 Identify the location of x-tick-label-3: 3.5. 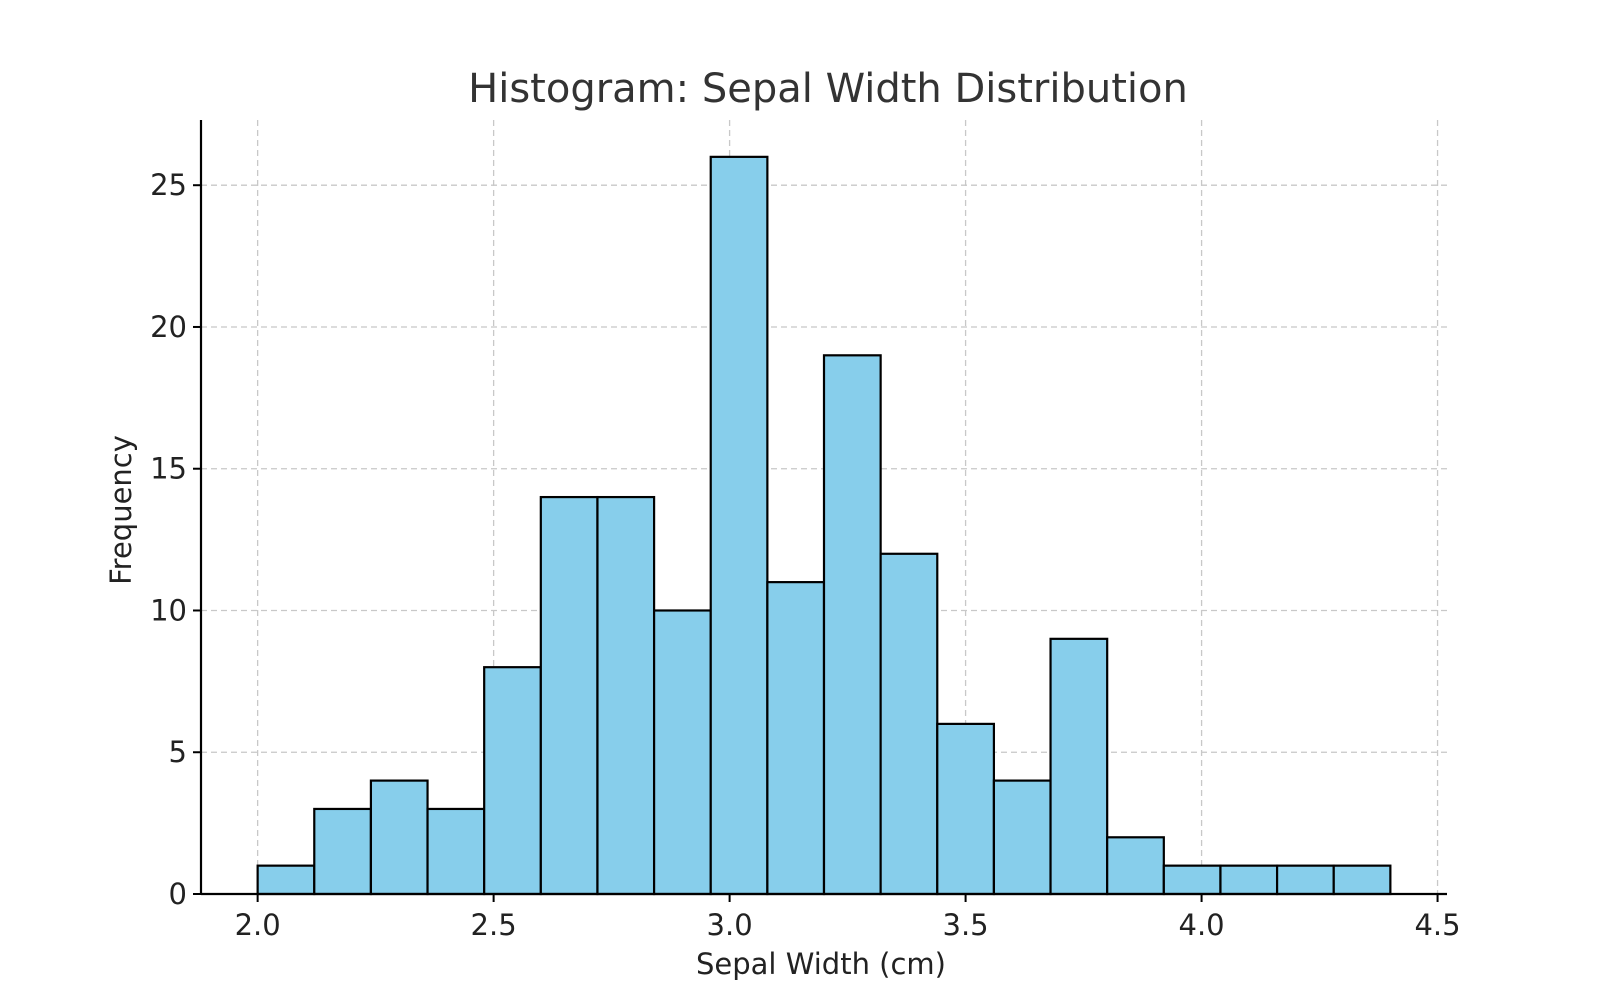
(966, 925).